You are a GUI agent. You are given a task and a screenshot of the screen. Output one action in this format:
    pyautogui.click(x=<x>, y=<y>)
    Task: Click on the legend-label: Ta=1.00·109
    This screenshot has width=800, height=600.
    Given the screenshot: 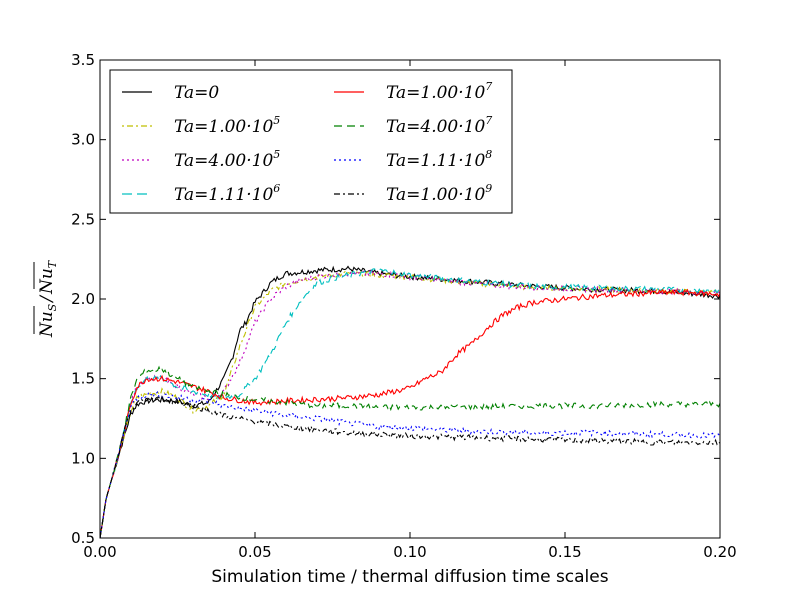 What is the action you would take?
    pyautogui.click(x=439, y=193)
    